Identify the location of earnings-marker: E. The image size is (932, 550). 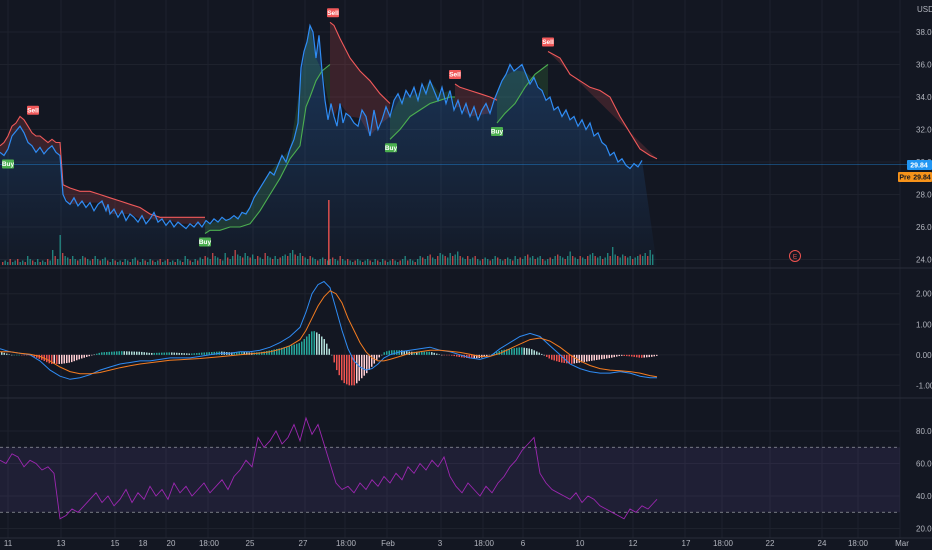
(795, 256).